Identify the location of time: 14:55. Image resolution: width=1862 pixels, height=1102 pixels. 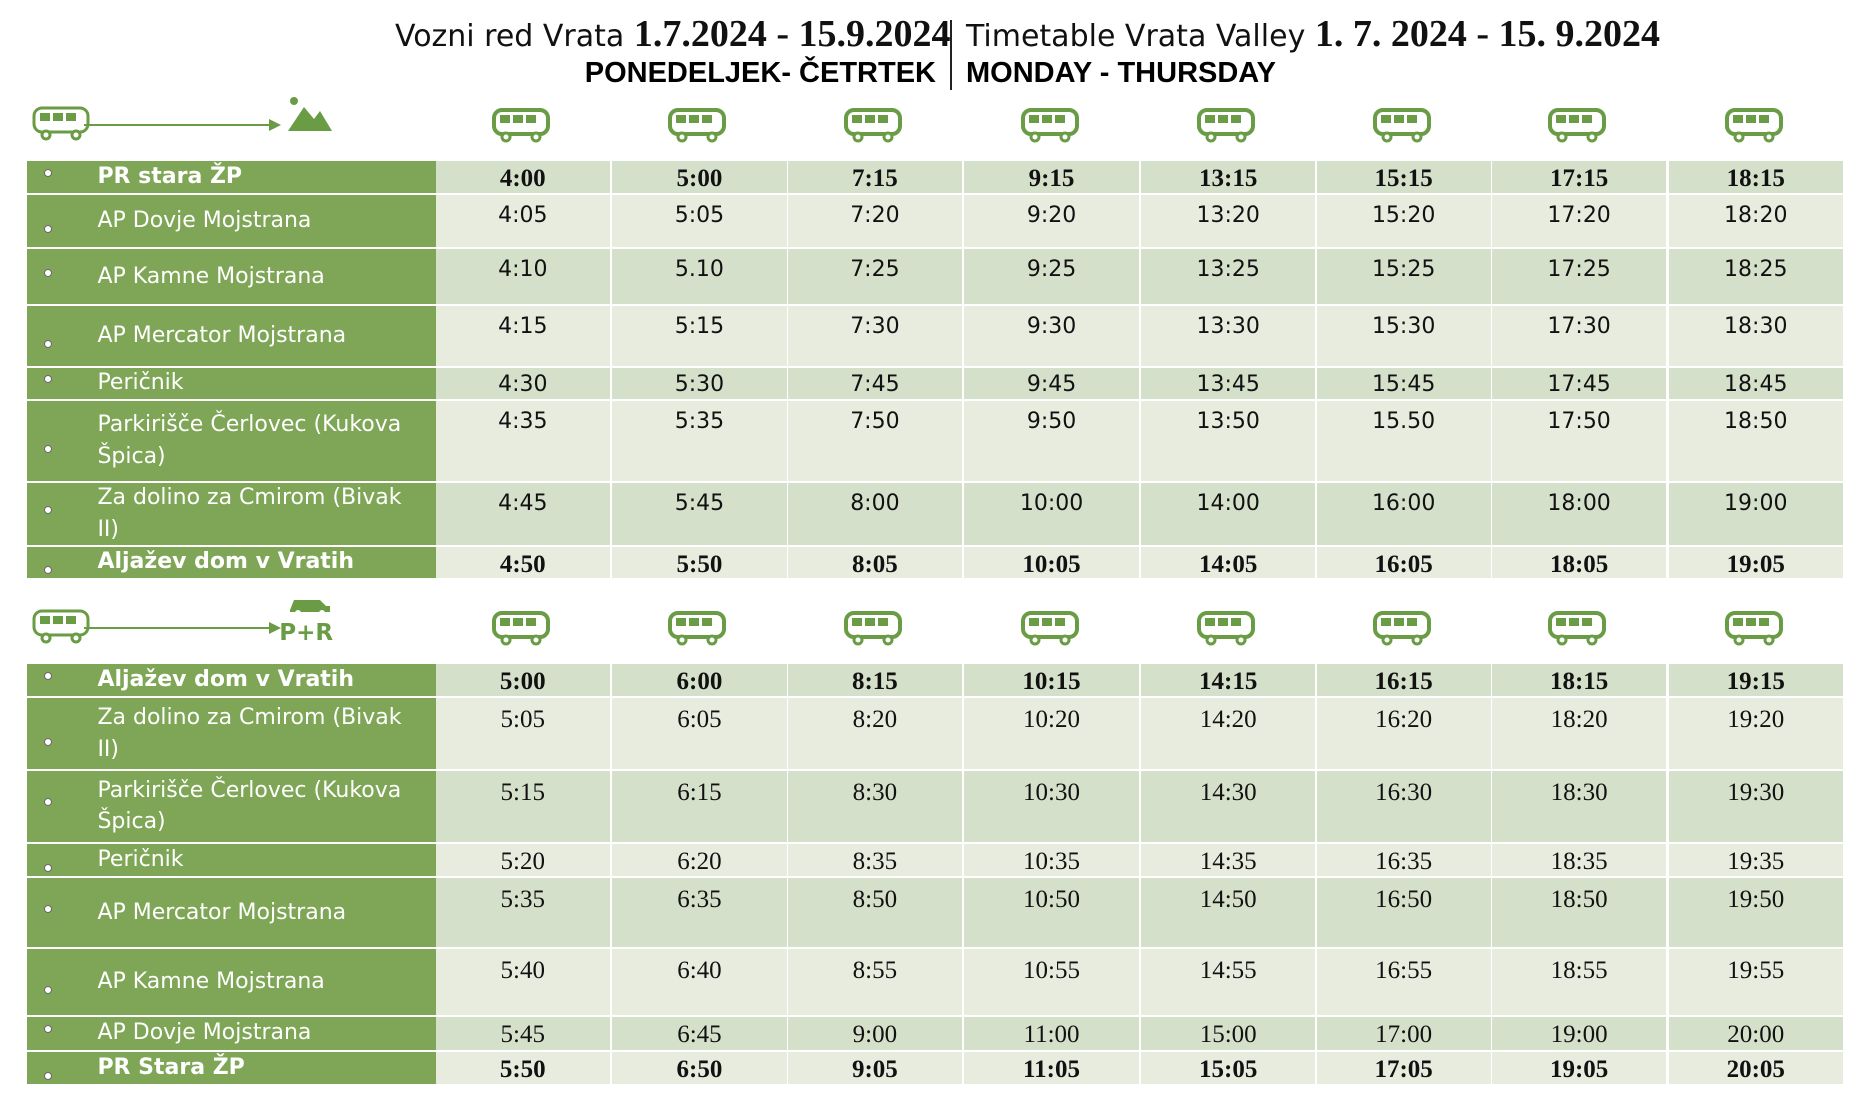
(1228, 981).